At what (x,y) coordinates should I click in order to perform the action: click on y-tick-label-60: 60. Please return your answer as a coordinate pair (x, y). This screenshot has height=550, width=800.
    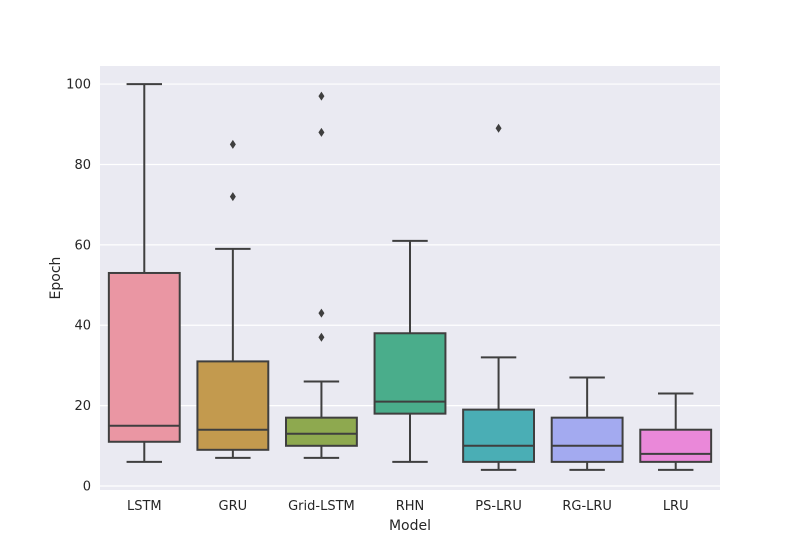
    Looking at the image, I should click on (82, 245).